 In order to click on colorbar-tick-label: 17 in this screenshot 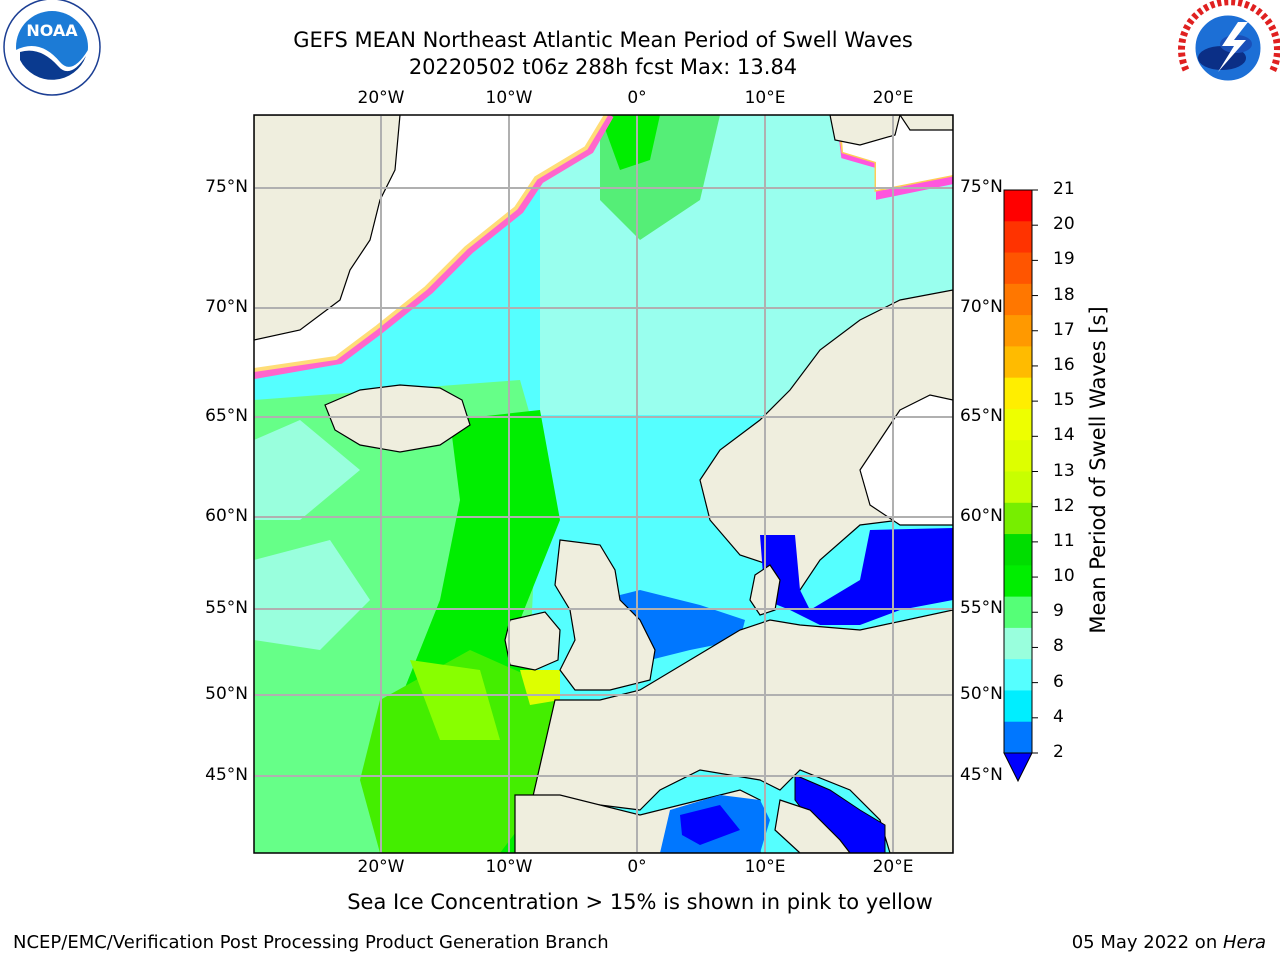, I will do `click(1064, 329)`.